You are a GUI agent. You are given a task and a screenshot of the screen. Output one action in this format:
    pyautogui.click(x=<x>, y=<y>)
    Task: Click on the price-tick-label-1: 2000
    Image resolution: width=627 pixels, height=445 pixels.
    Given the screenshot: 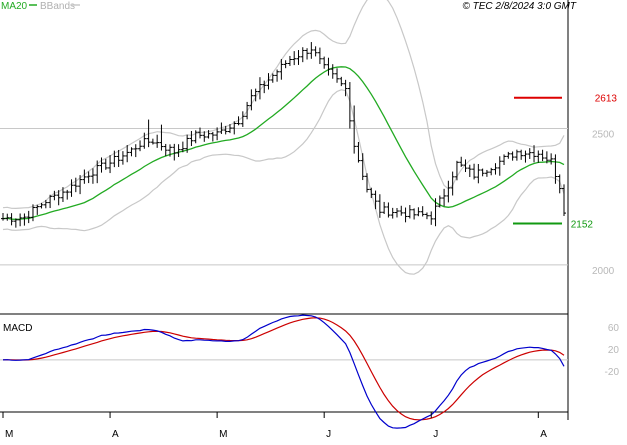 What is the action you would take?
    pyautogui.click(x=603, y=271)
    